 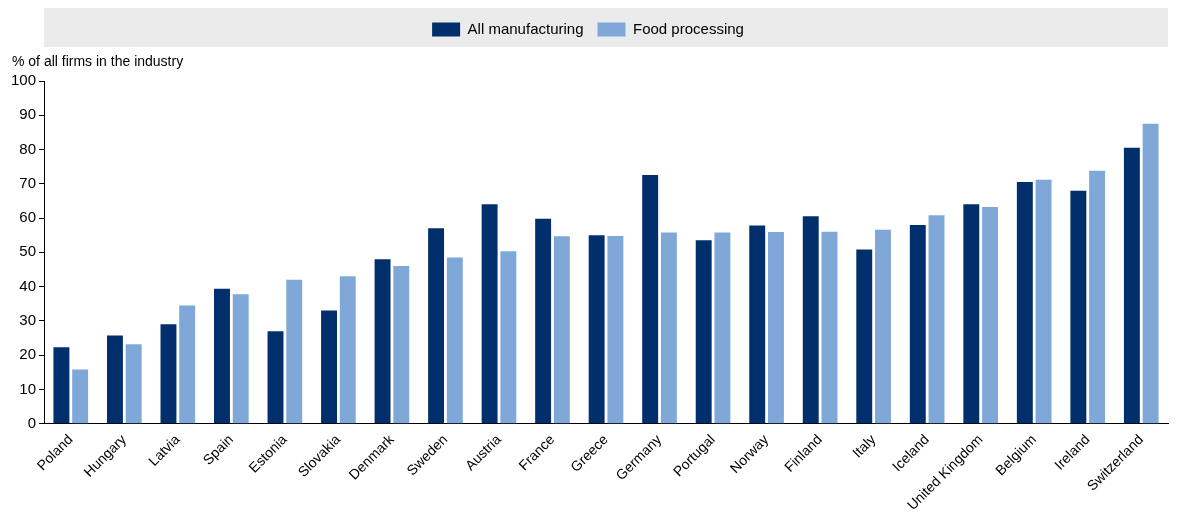 What do you see at coordinates (28, 217) in the screenshot?
I see `y-tick-label: 60` at bounding box center [28, 217].